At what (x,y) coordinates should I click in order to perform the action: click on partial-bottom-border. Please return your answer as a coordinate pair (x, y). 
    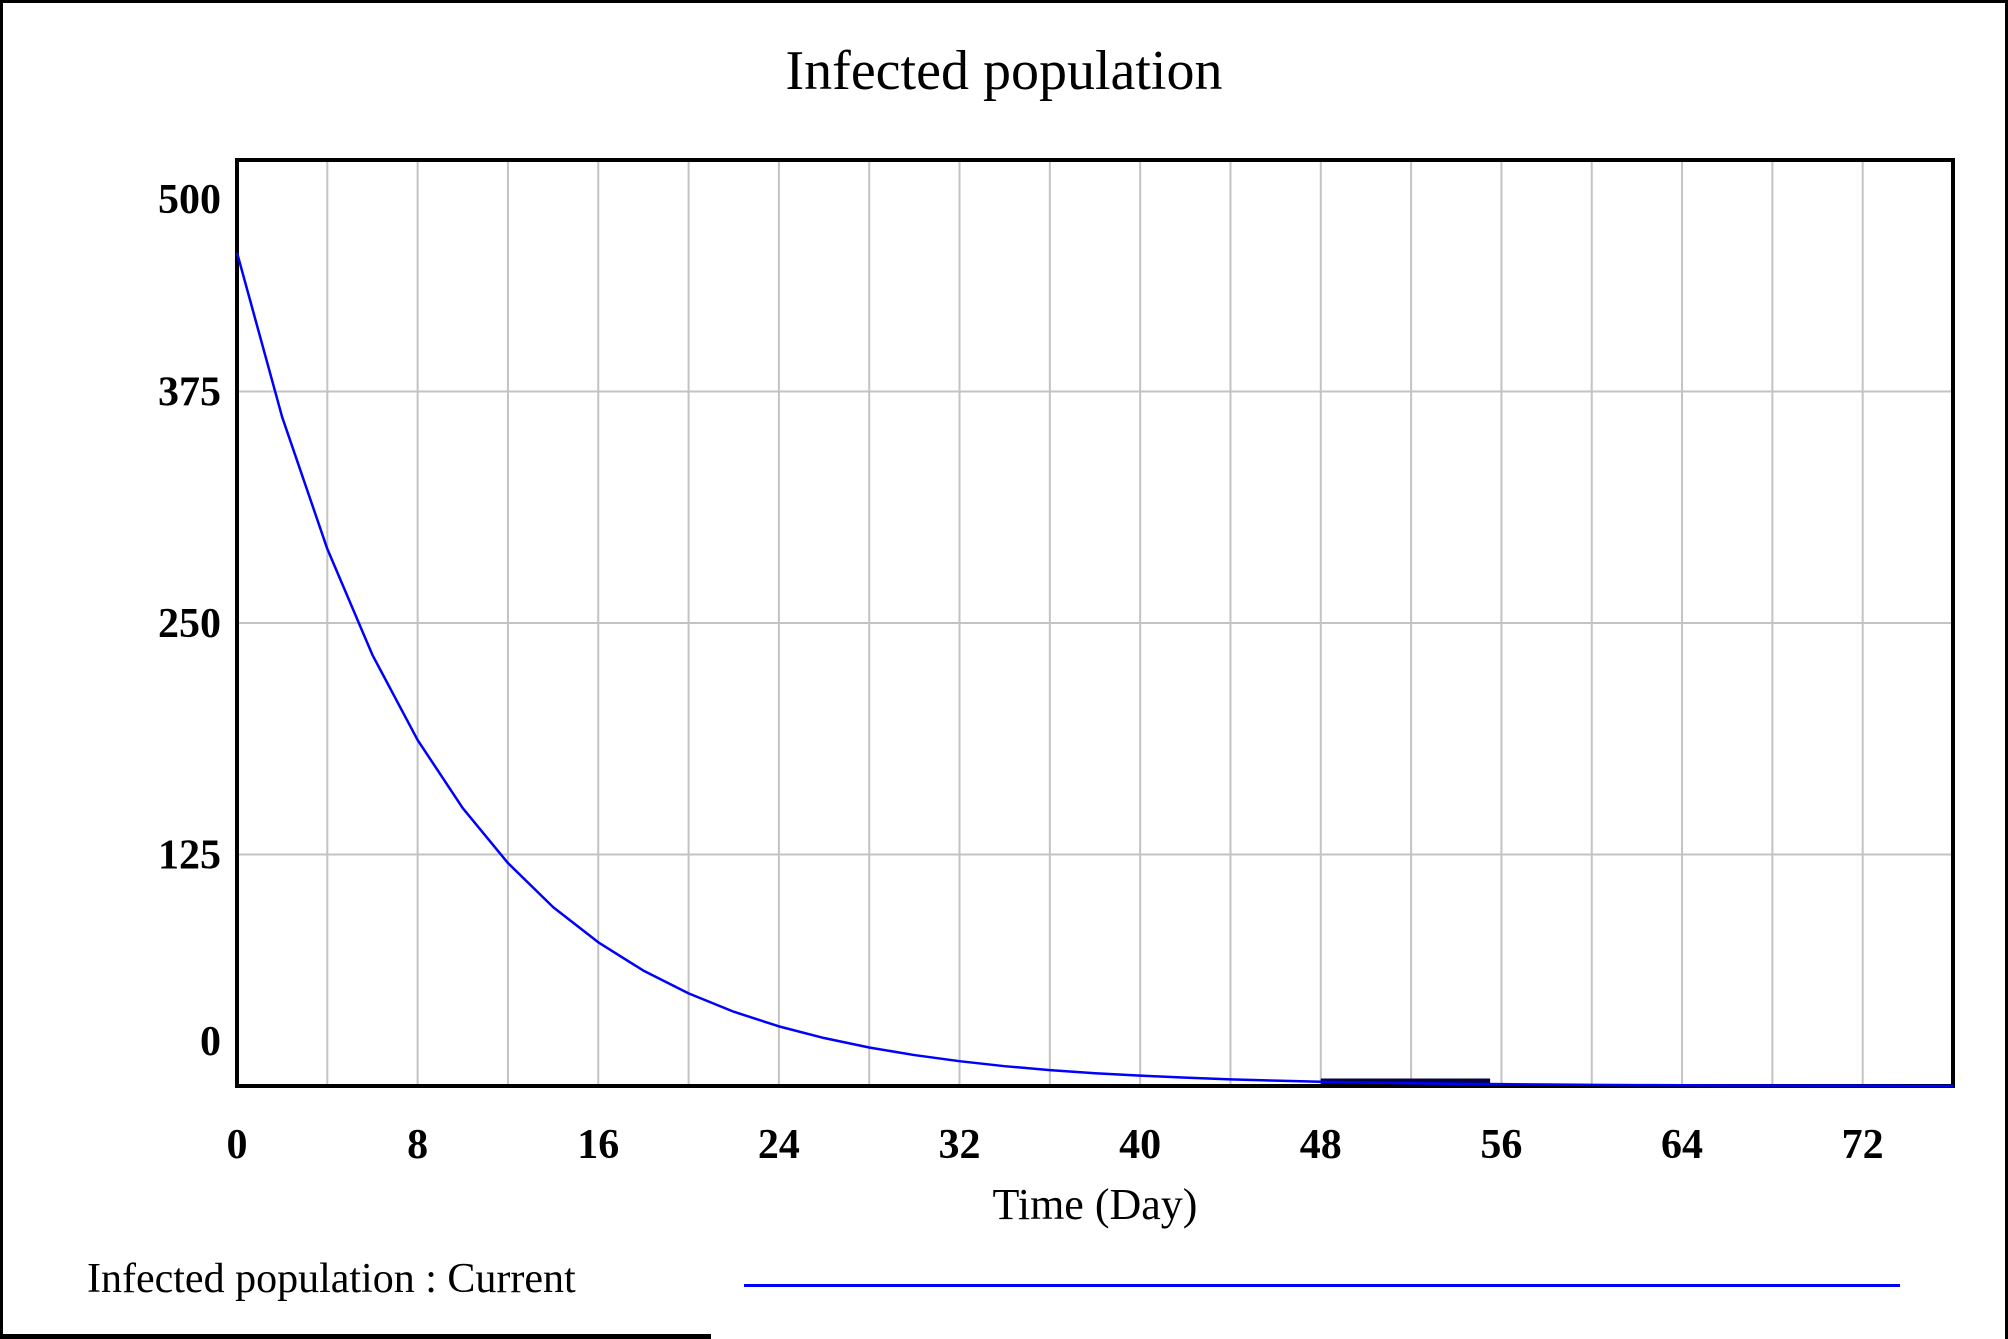
    Looking at the image, I should click on (357, 1336).